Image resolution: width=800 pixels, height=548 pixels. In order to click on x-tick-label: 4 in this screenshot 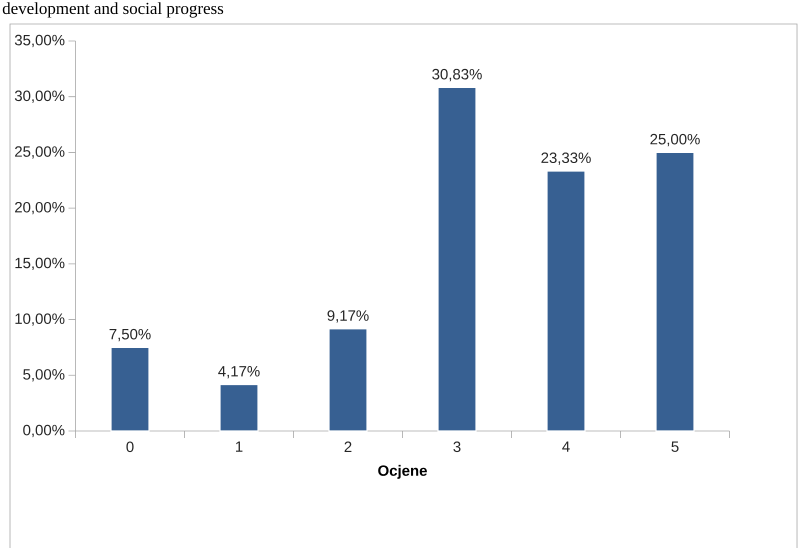, I will do `click(566, 447)`.